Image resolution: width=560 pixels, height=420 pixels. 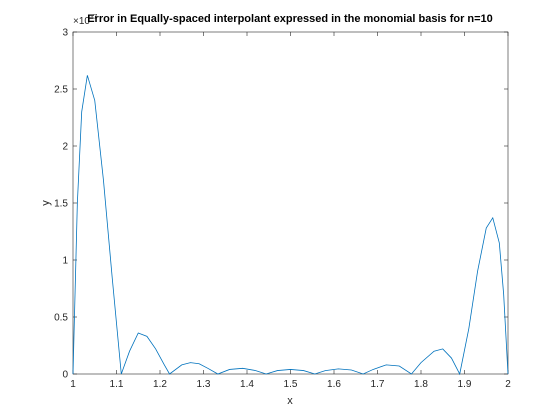 I want to click on x-tick-label: 1.8, so click(x=421, y=384).